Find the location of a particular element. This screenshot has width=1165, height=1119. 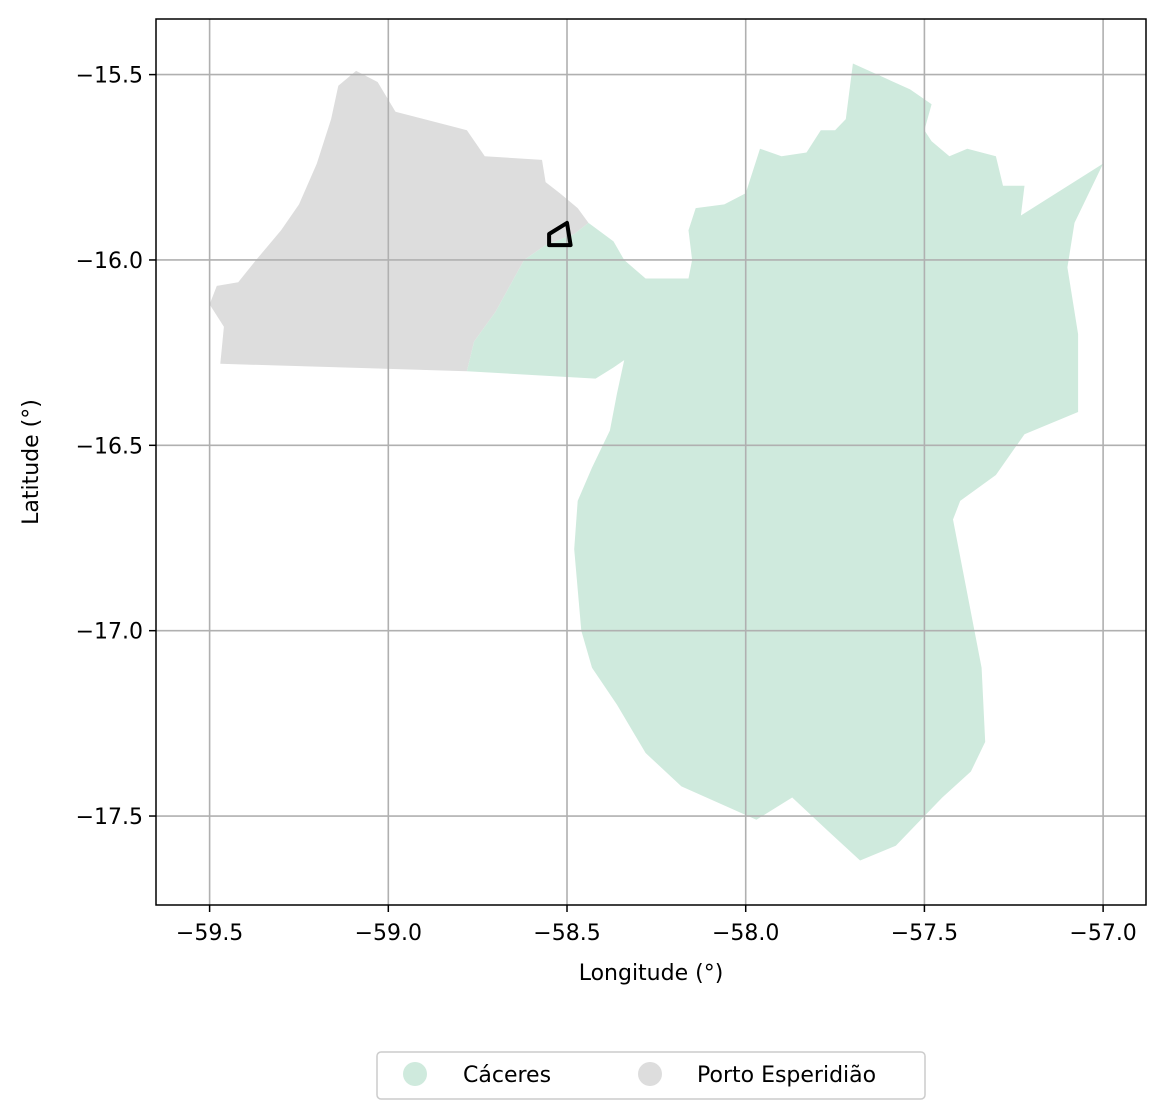

site-marker is located at coordinates (560, 234).